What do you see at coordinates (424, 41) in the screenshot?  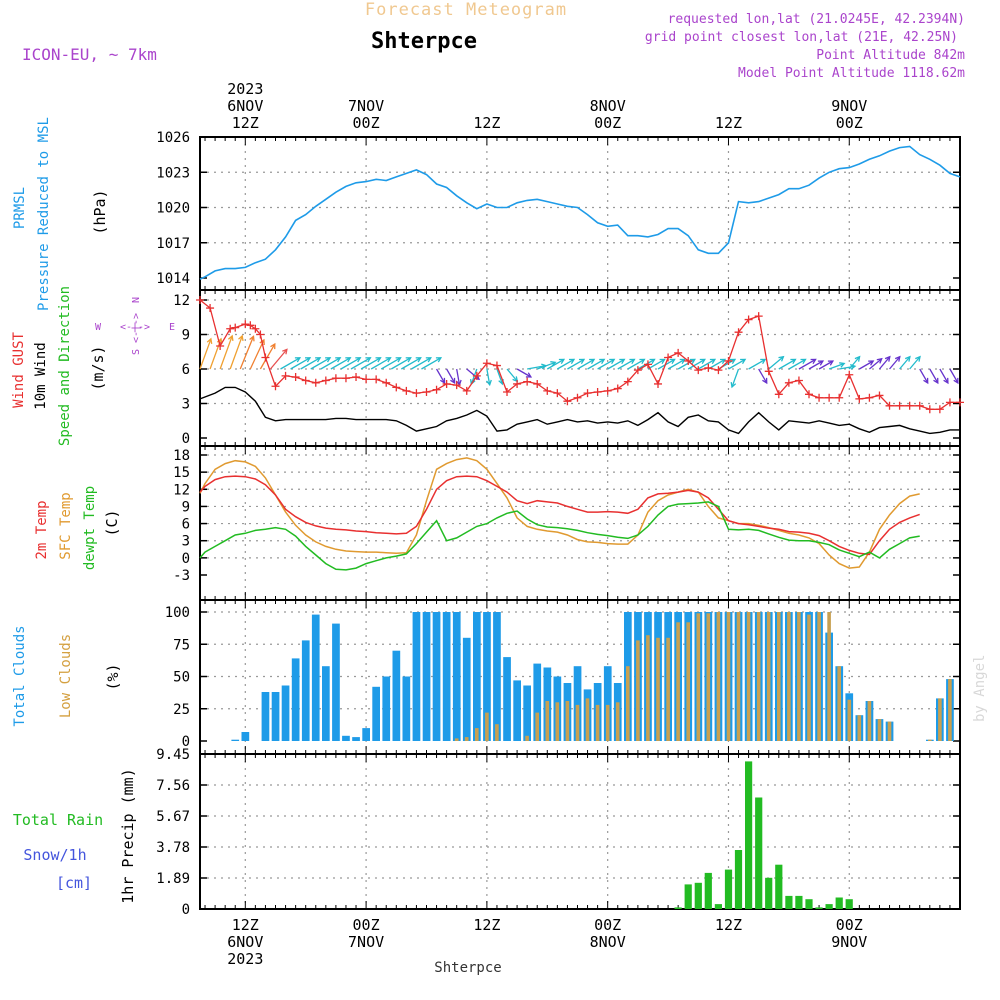 I see `station-name: Shterpce` at bounding box center [424, 41].